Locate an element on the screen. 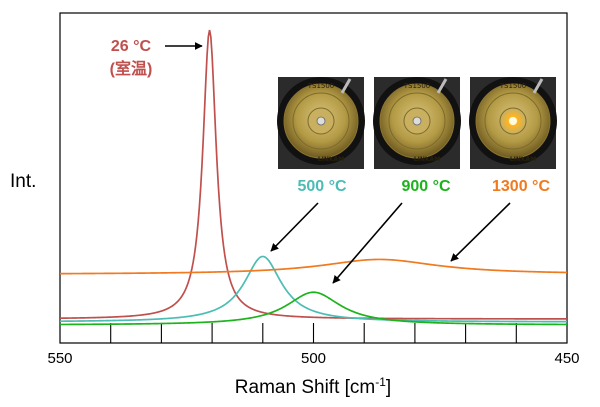 The height and width of the screenshot is (407, 600). annotation-label: 1300 °C is located at coordinates (521, 186).